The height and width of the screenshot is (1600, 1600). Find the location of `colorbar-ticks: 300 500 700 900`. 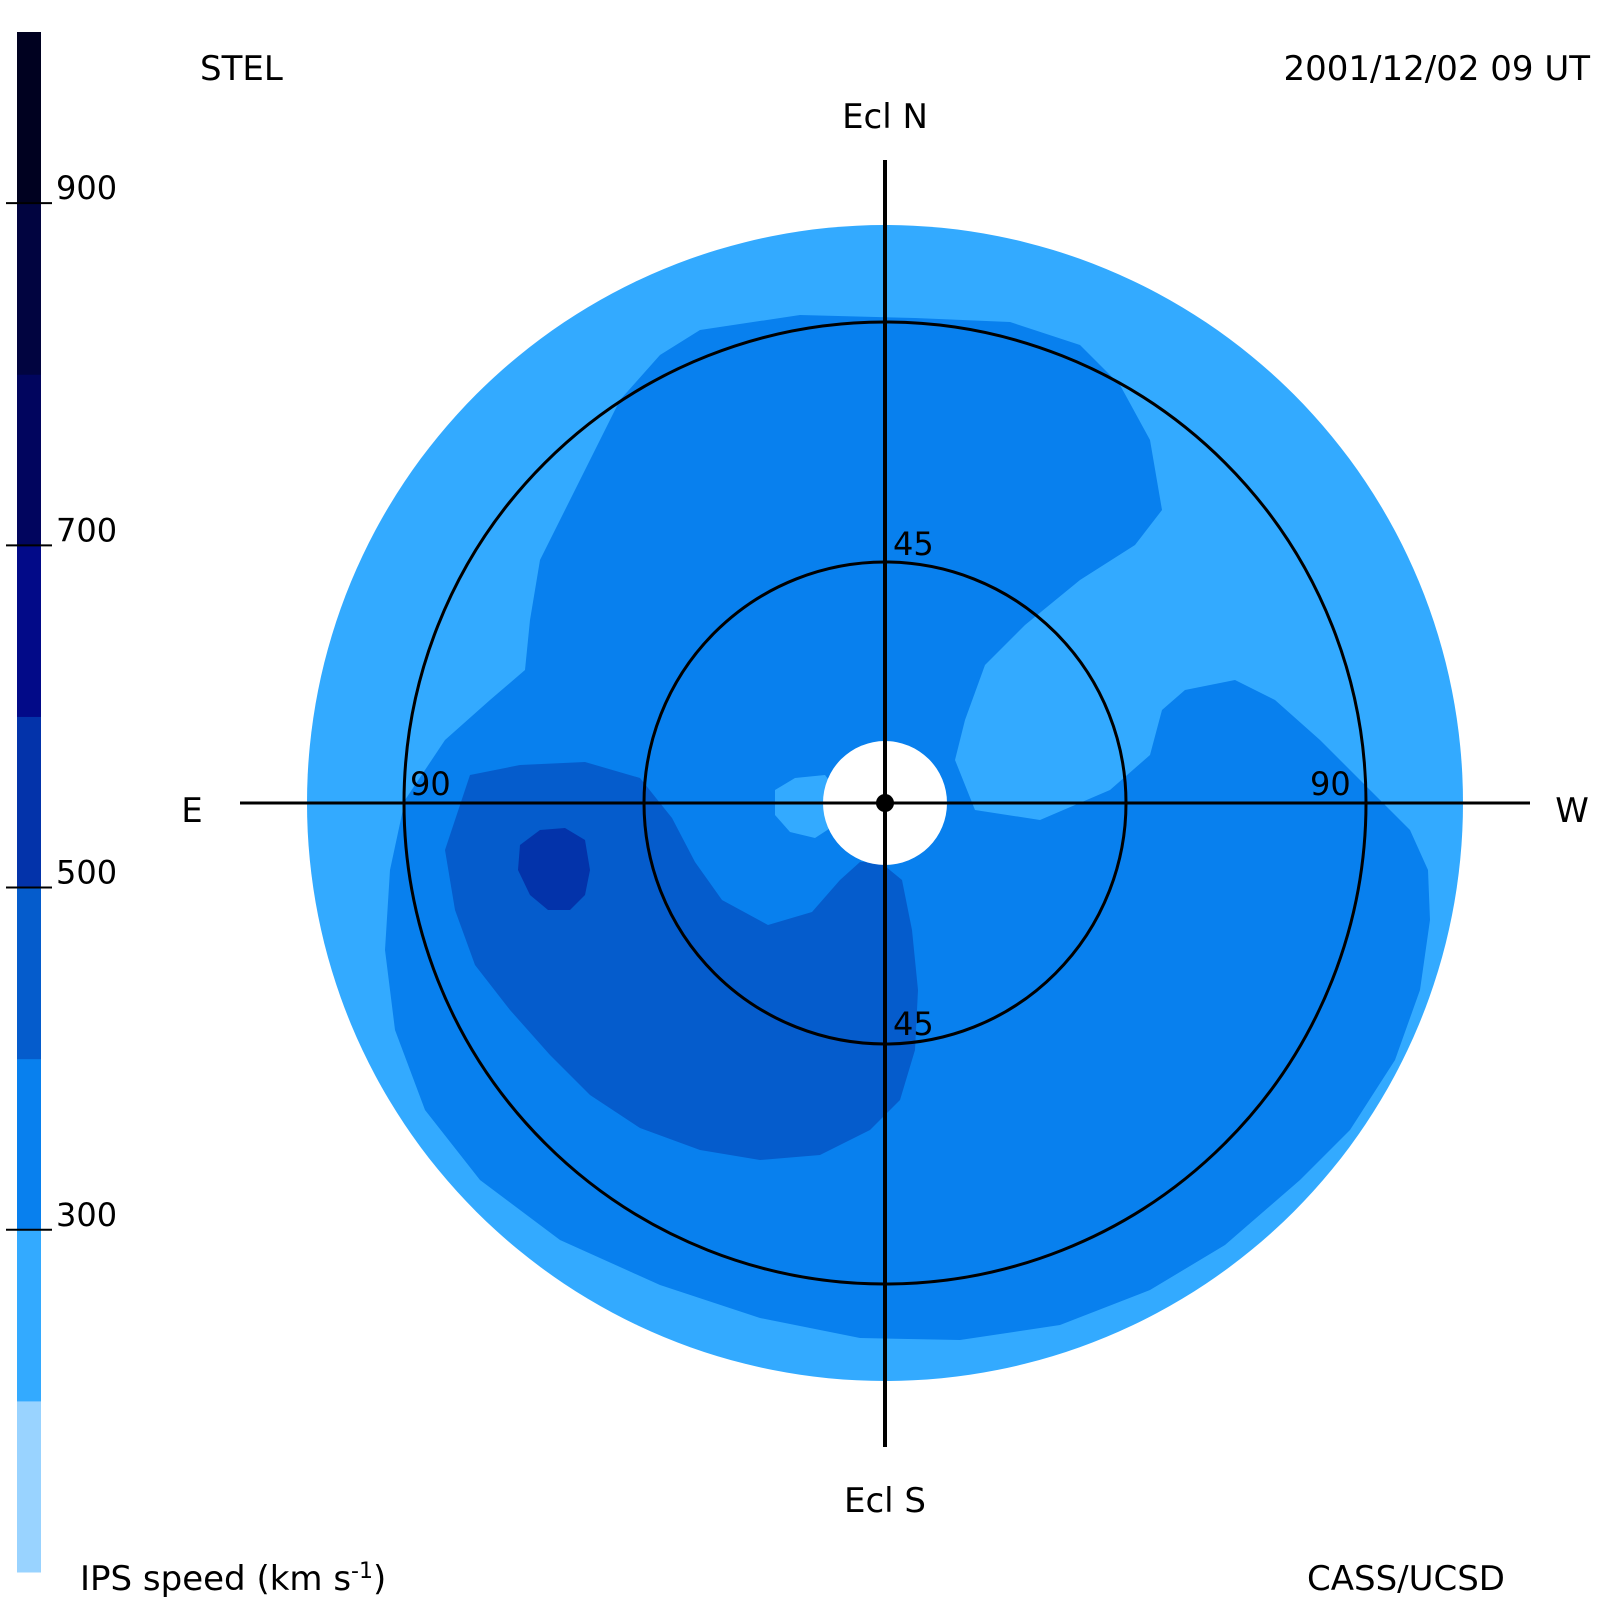

colorbar-ticks: 300 500 700 900 is located at coordinates (61, 701).